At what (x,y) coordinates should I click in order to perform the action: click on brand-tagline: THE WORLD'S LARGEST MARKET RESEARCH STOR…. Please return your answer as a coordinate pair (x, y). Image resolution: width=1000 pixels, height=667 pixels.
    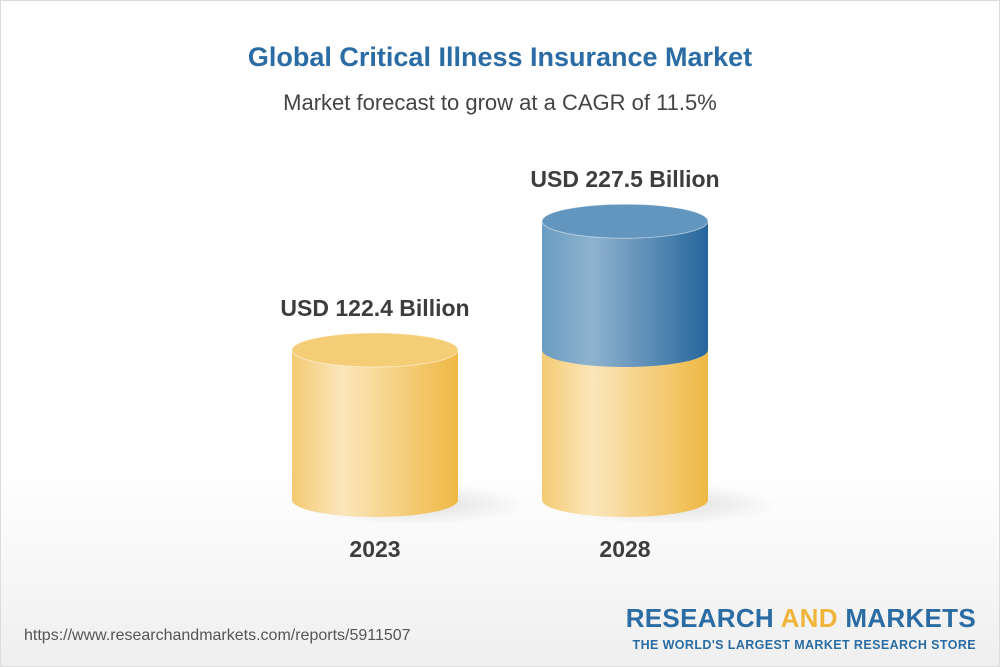
    Looking at the image, I should click on (804, 645).